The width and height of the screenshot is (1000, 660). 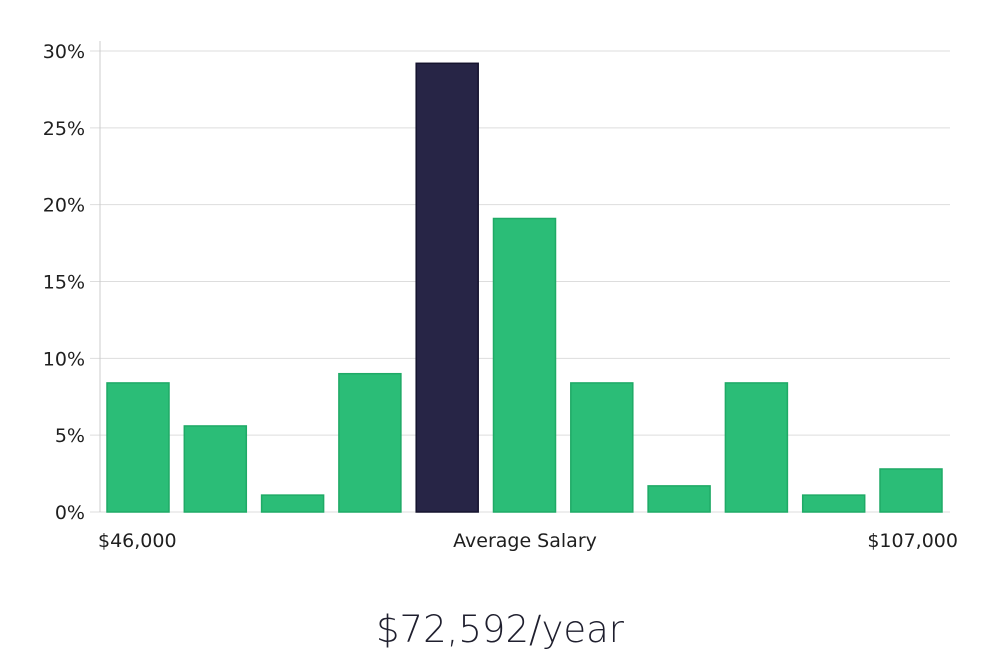 I want to click on x-min-label: $46,000, so click(x=137, y=541).